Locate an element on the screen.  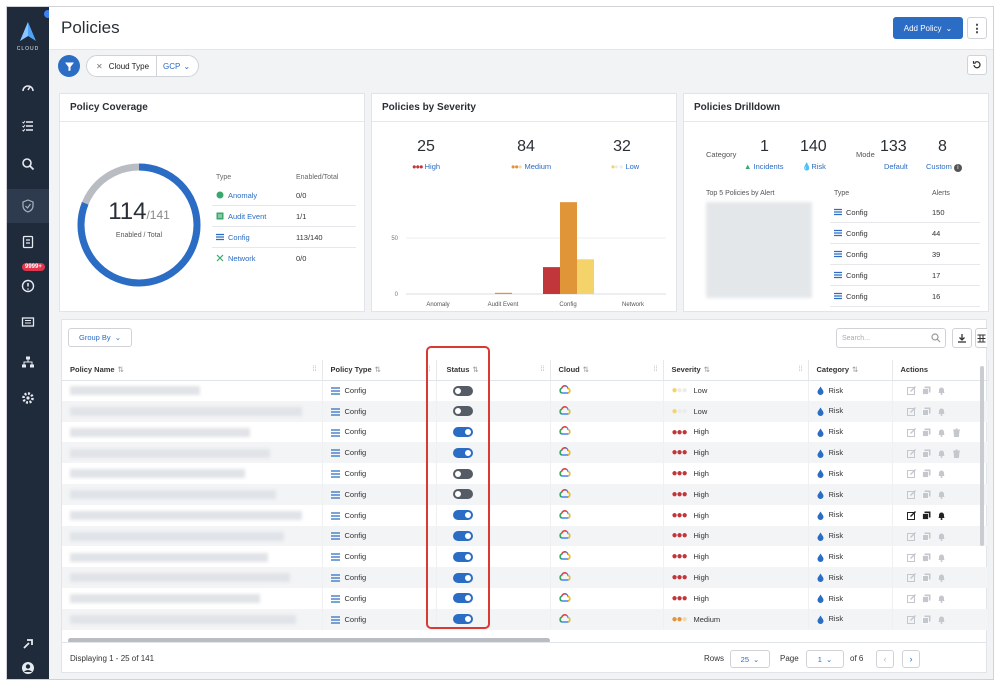
add-policy-button: Add Policy ⌄ is located at coordinates (928, 28).